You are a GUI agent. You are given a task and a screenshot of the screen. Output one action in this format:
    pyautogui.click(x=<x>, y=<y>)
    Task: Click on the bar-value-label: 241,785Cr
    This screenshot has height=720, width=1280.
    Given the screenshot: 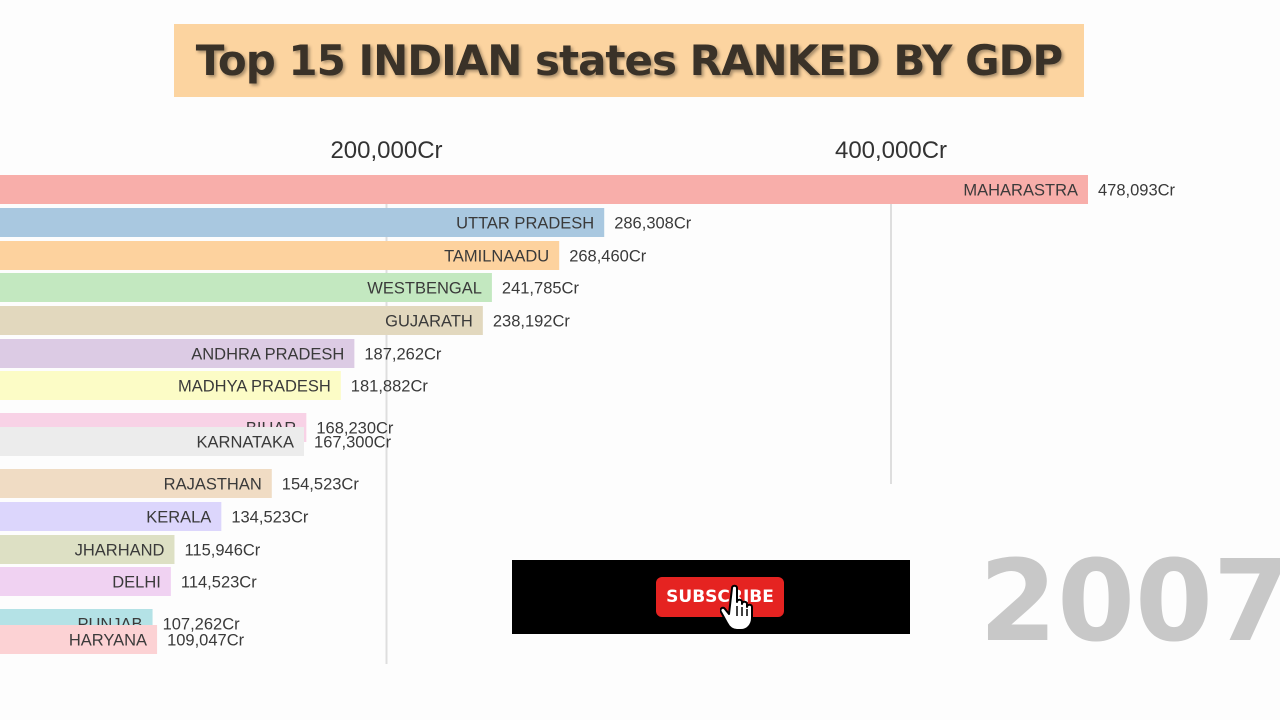 What is the action you would take?
    pyautogui.click(x=541, y=289)
    